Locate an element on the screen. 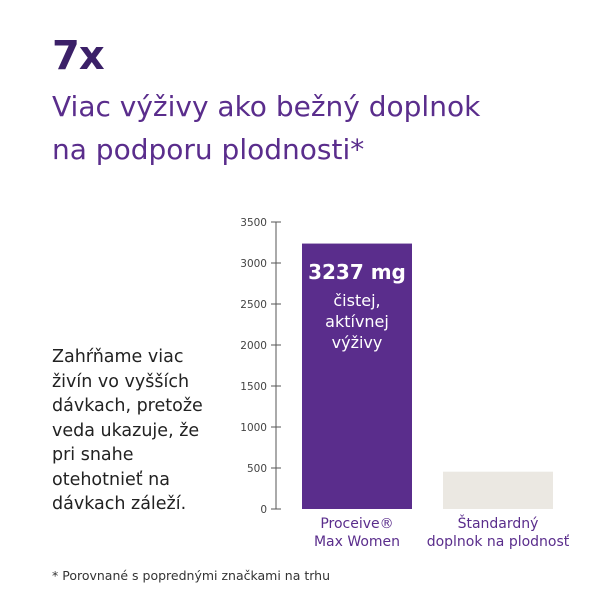  headline-multiplier: 7x is located at coordinates (78, 56).